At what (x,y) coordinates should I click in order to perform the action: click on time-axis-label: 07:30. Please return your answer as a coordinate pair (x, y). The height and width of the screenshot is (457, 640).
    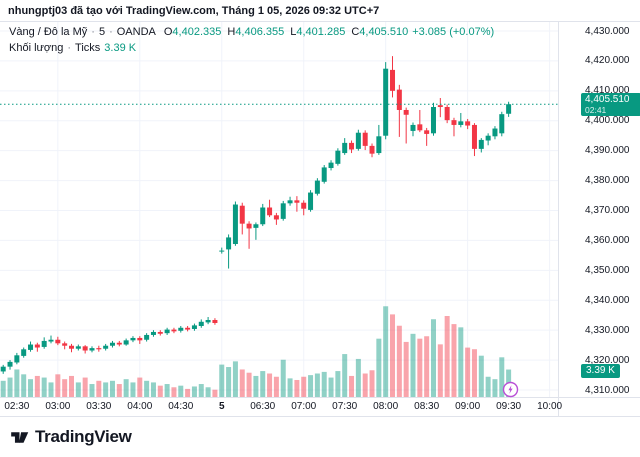
    Looking at the image, I should click on (345, 406).